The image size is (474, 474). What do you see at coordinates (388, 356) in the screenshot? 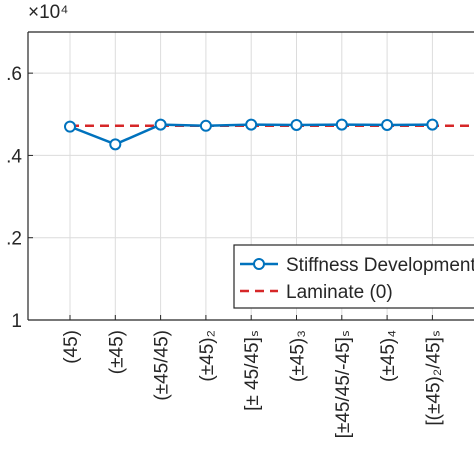
I see `x-tick-label: (±45)₄` at bounding box center [388, 356].